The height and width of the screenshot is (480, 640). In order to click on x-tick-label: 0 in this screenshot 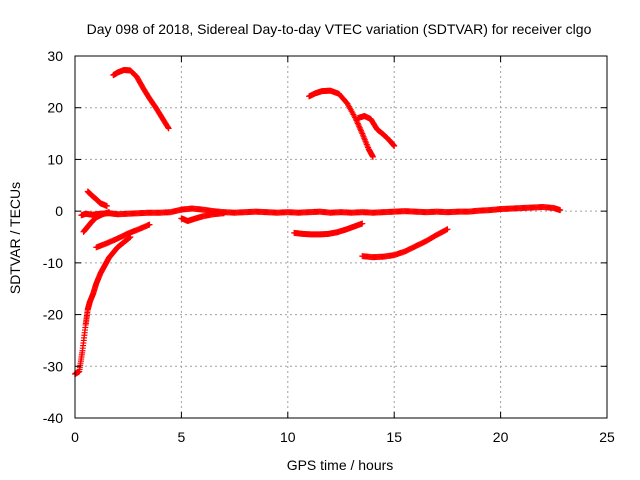, I will do `click(75, 437)`.